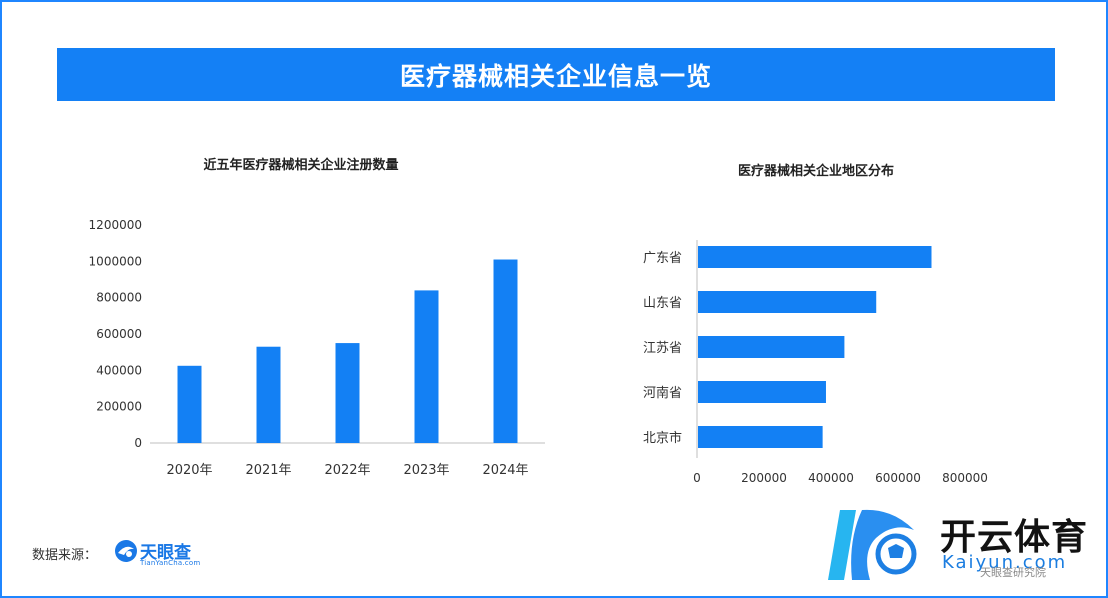 This screenshot has height=598, width=1108. Describe the element at coordinates (816, 171) in the screenshot. I see `chart-title: 医疗器械相关企业地区分布` at that location.